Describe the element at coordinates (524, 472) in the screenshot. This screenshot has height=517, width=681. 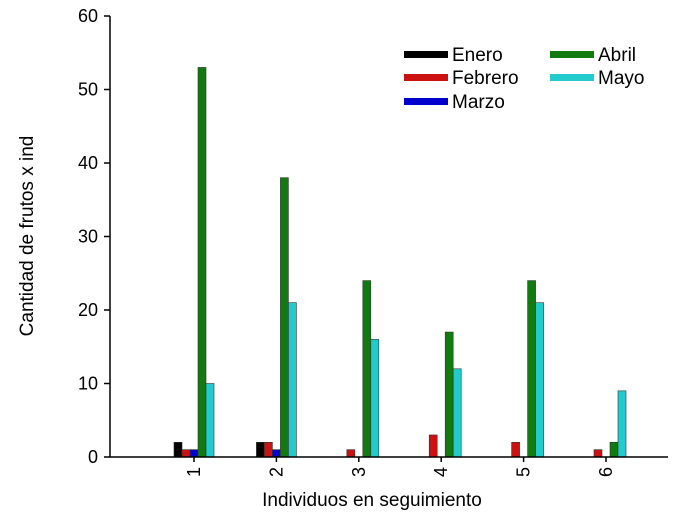
I see `x-tick-label: 5` at that location.